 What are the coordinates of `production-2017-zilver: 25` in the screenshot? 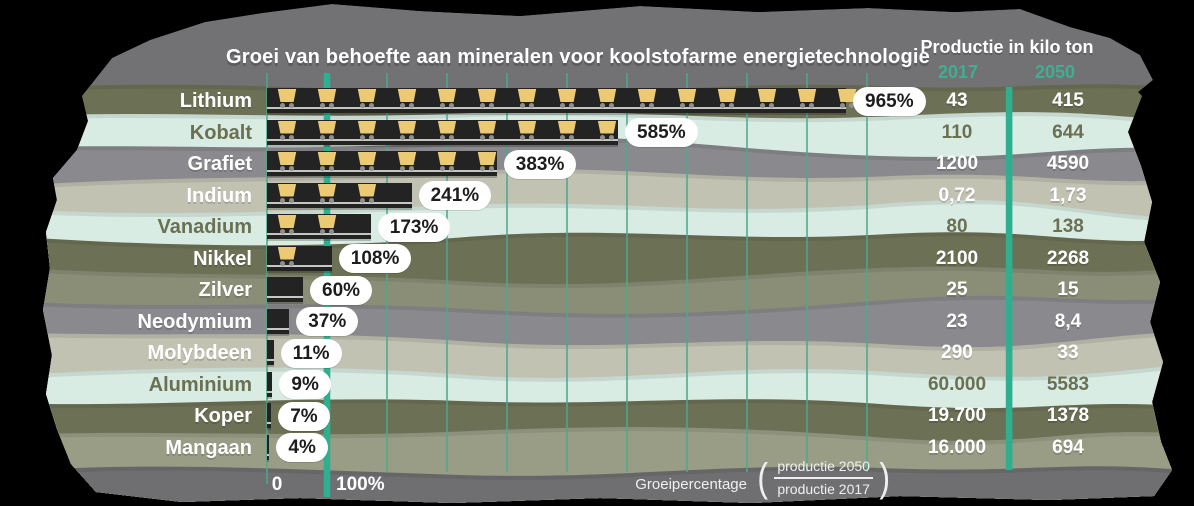 It's located at (957, 289).